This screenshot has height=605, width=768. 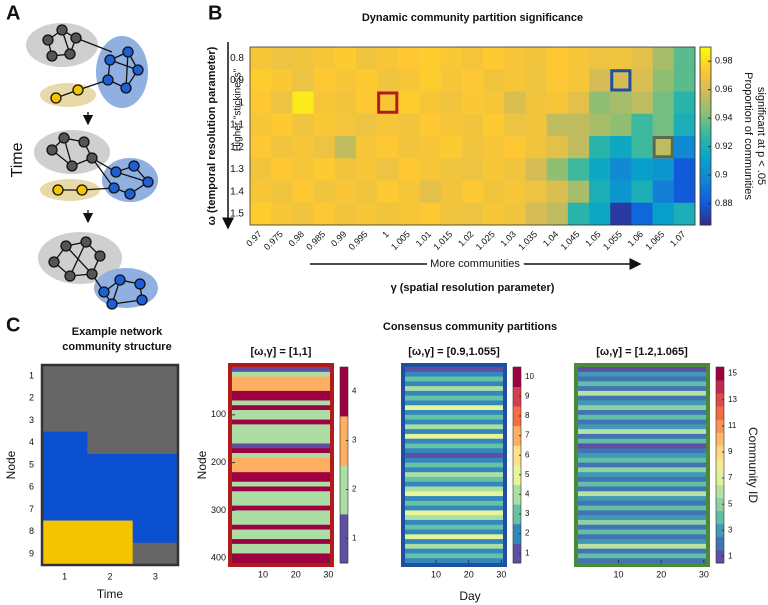 What do you see at coordinates (724, 89) in the screenshot?
I see `colorbar-tick-label: 0.96` at bounding box center [724, 89].